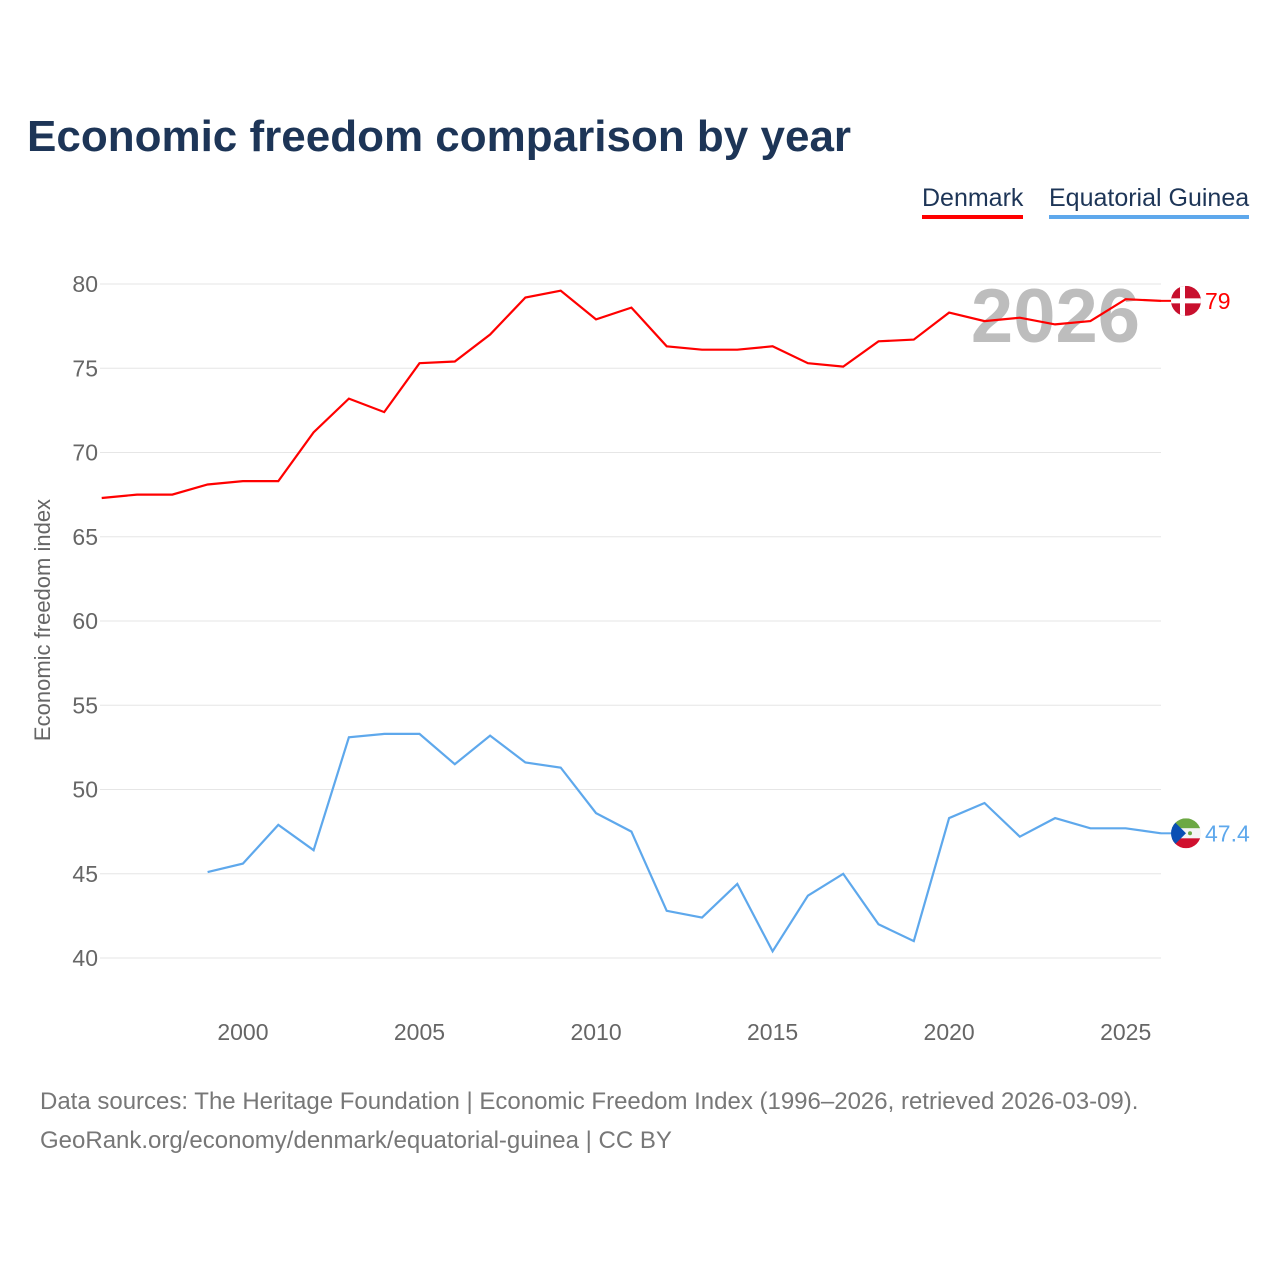 The width and height of the screenshot is (1280, 1280). Describe the element at coordinates (439, 136) in the screenshot. I see `chart-title: Economic freedom comparison by year` at that location.